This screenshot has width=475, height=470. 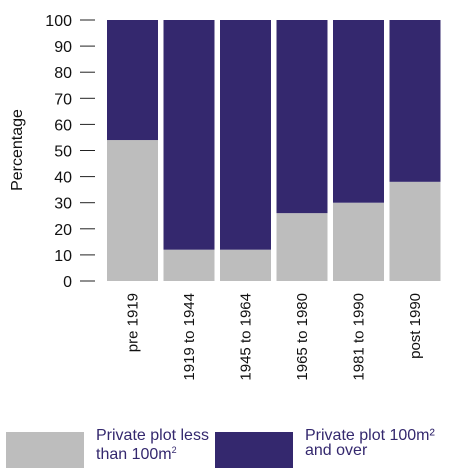 I want to click on y-tick-label: 10, so click(x=63, y=256).